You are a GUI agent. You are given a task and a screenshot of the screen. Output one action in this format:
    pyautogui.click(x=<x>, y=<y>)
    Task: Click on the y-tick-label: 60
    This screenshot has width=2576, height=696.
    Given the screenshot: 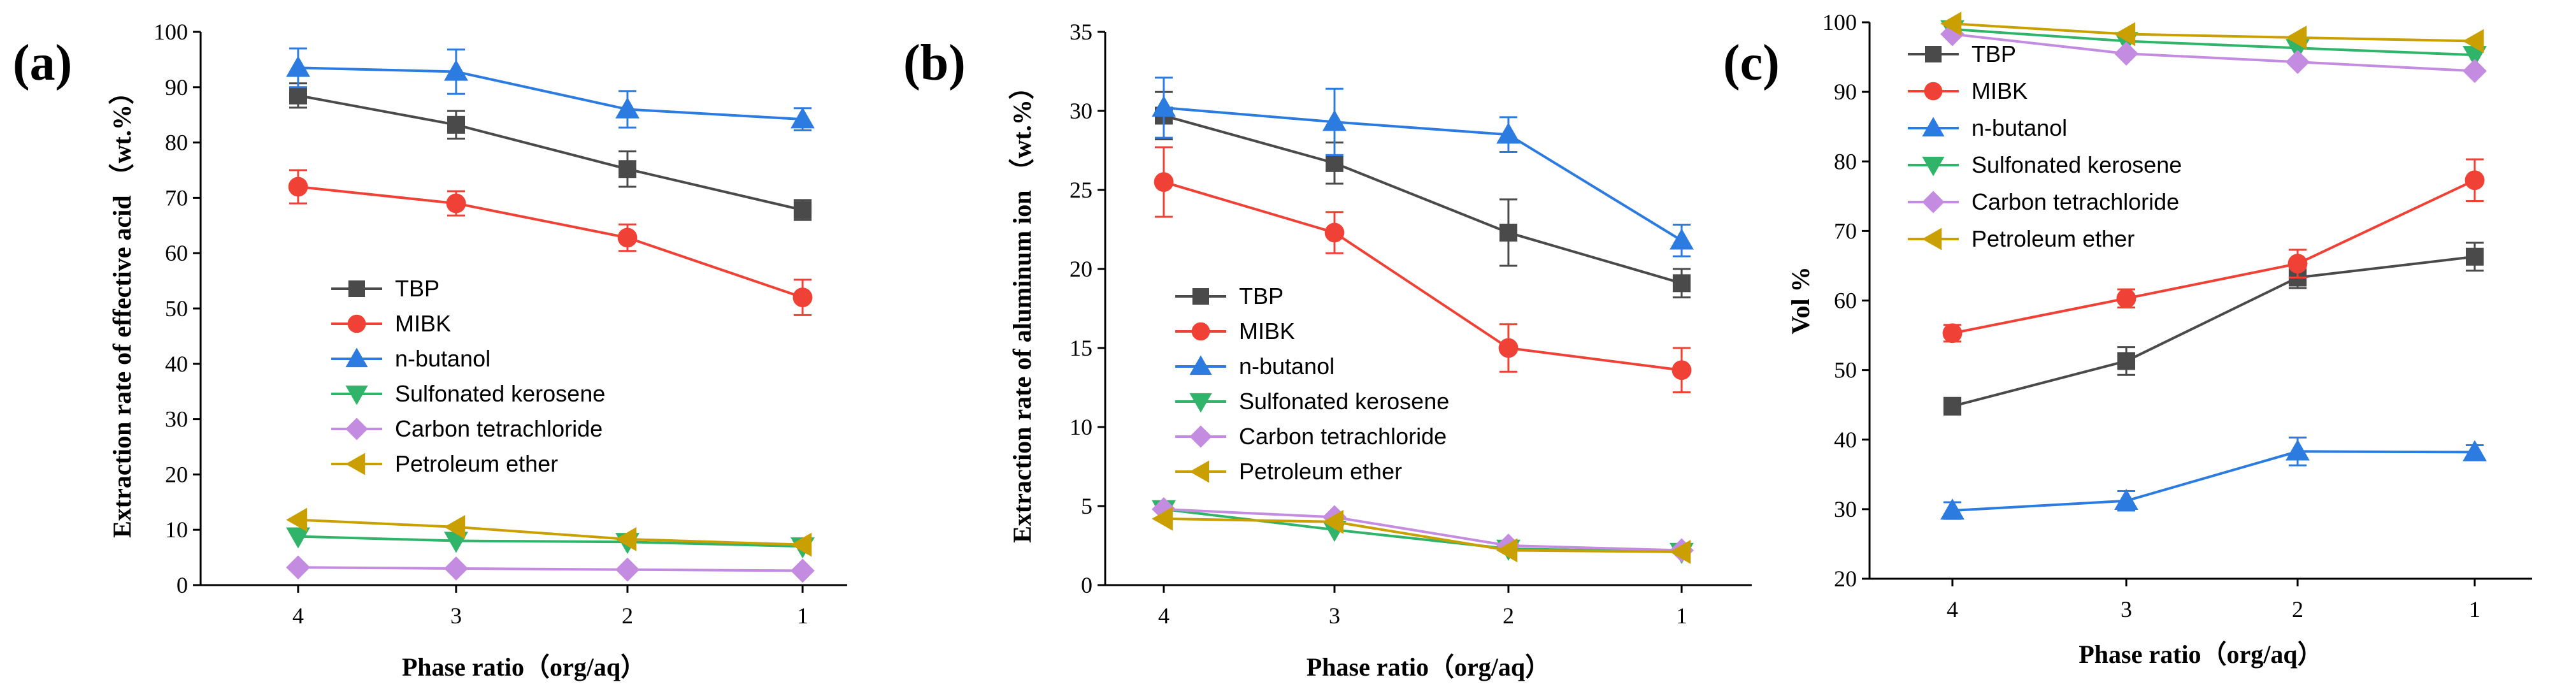 What is the action you would take?
    pyautogui.click(x=1846, y=301)
    